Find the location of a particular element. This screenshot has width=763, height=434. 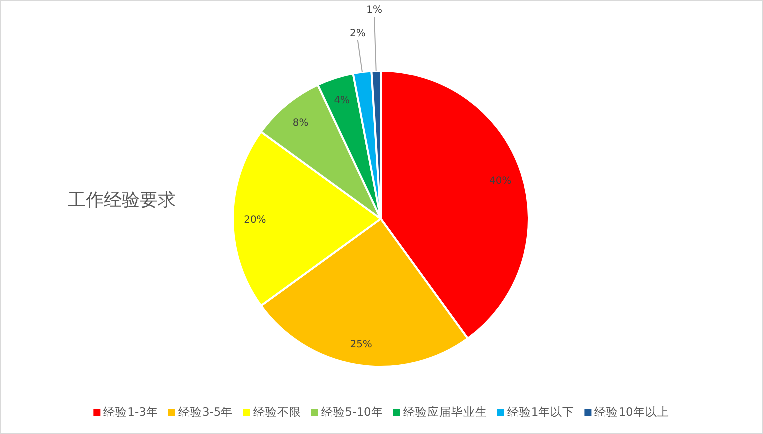

legend-label: 经验3-5年 is located at coordinates (206, 412).